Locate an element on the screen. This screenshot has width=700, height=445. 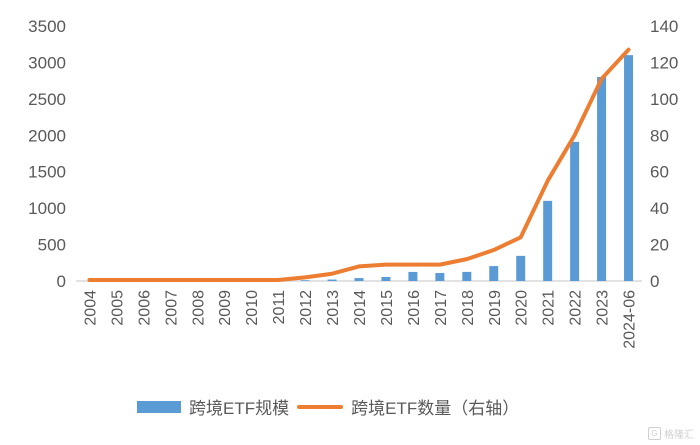
right-axis-tick: 100 is located at coordinates (664, 99).